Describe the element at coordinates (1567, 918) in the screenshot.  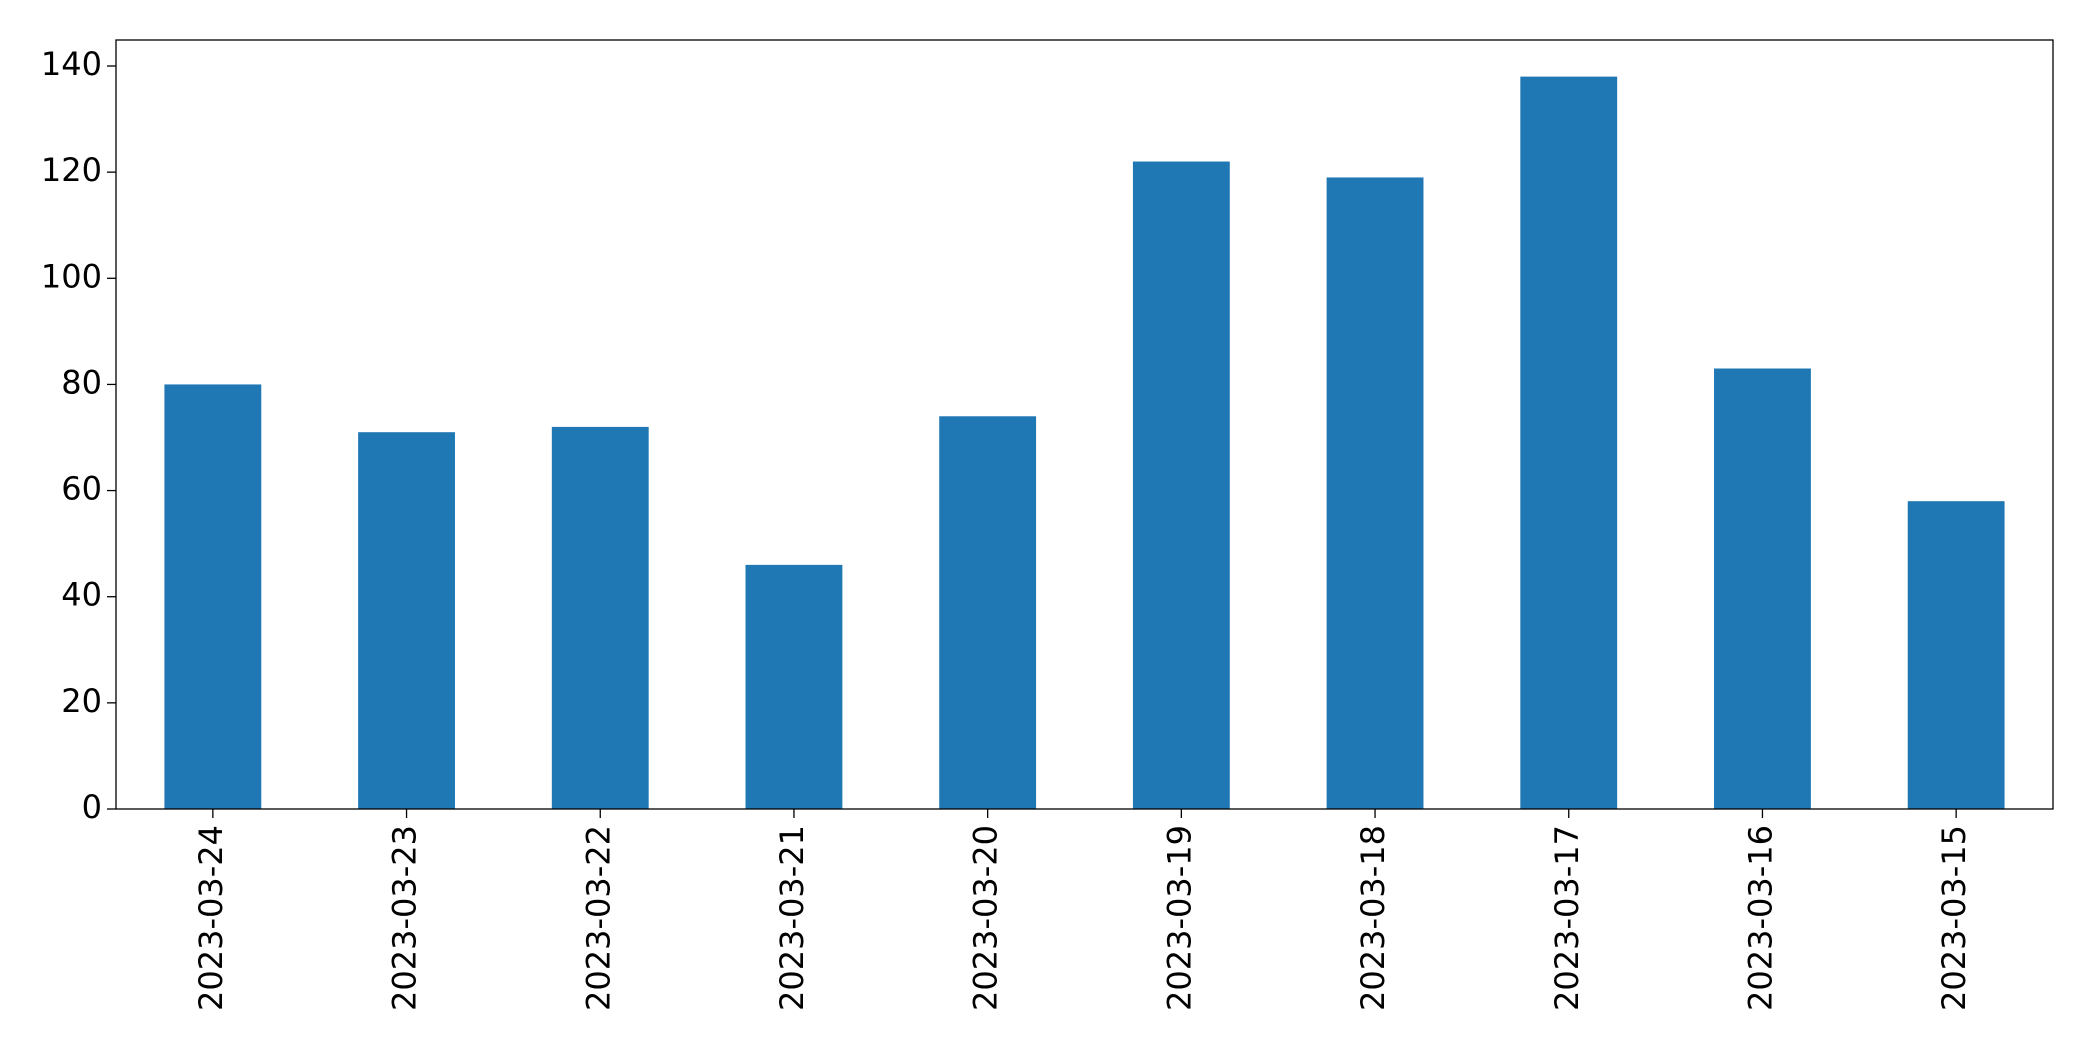
I see `x-tick-label: 2023-03-17` at that location.